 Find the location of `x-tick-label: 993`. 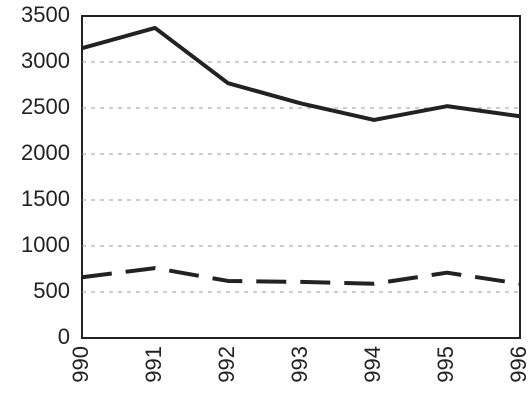

x-tick-label: 993 is located at coordinates (299, 364).